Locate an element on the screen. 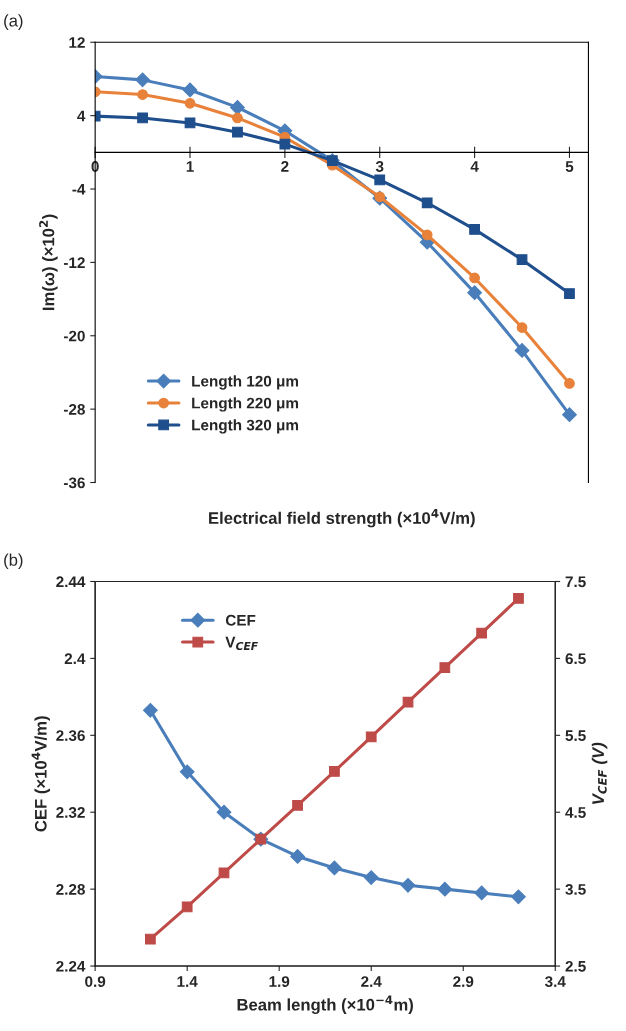  legend-label: Length 120 μm is located at coordinates (245, 382).